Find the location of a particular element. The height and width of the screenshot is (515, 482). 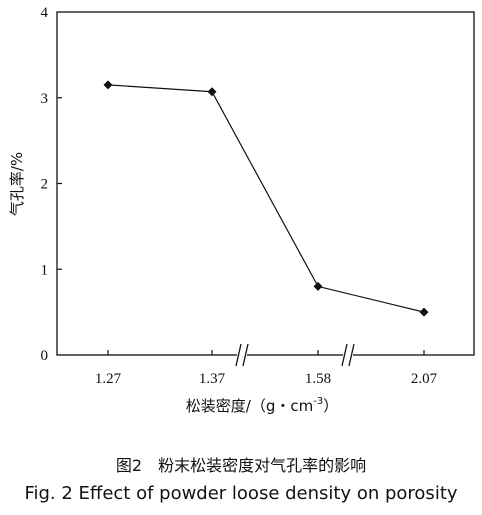

y-tick-label-3: 3 is located at coordinates (45, 99).